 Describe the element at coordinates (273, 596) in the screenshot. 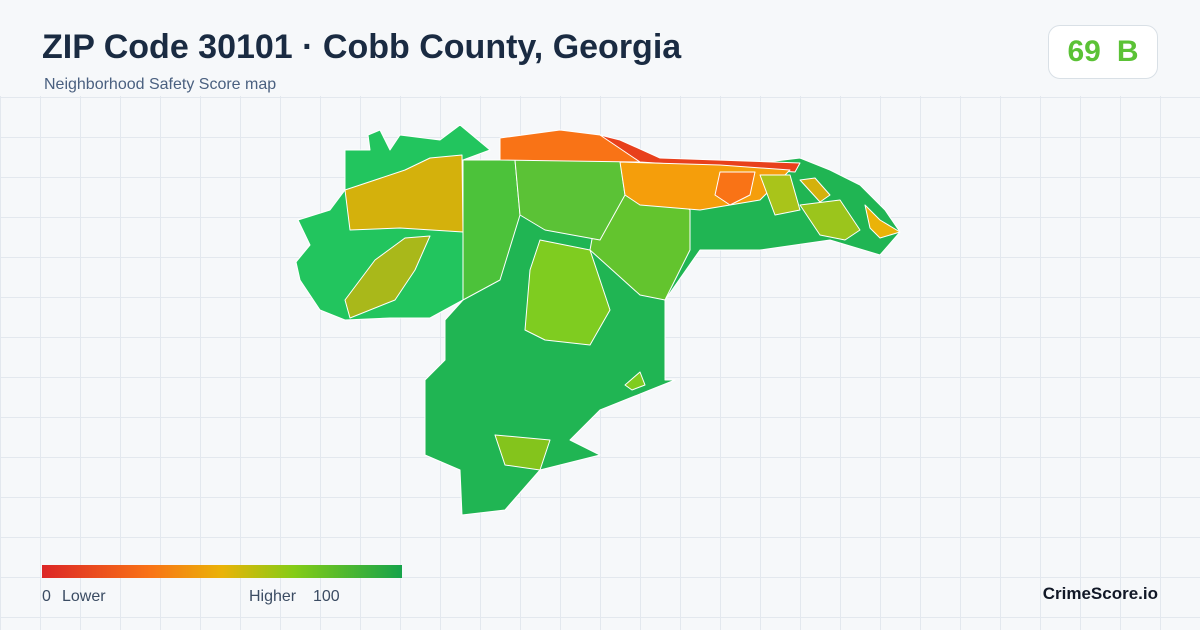

I see `legend-max-label: Higher` at that location.